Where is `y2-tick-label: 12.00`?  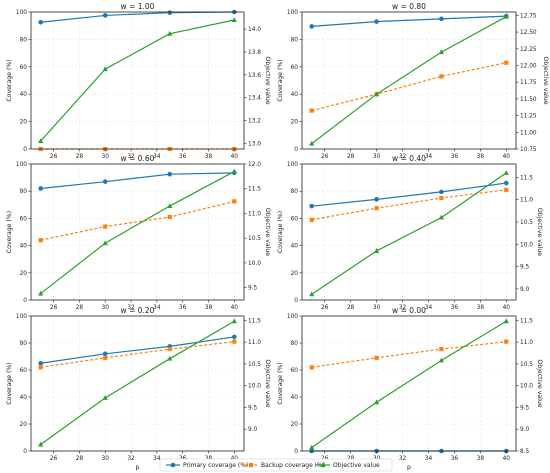
y2-tick-label: 12.00 is located at coordinates (528, 66).